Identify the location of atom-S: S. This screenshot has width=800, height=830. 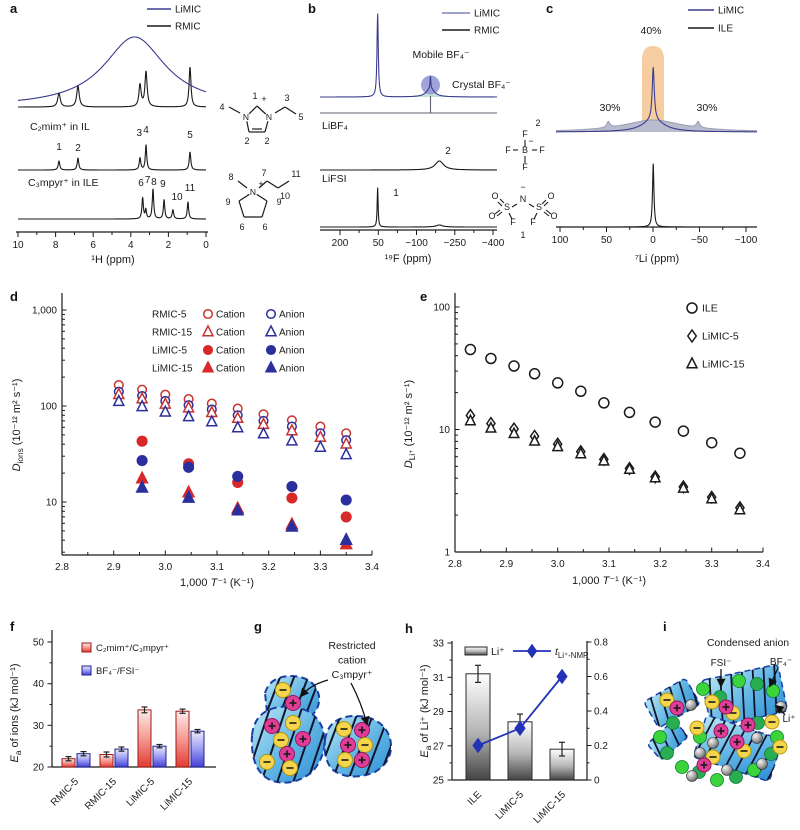
(539, 207).